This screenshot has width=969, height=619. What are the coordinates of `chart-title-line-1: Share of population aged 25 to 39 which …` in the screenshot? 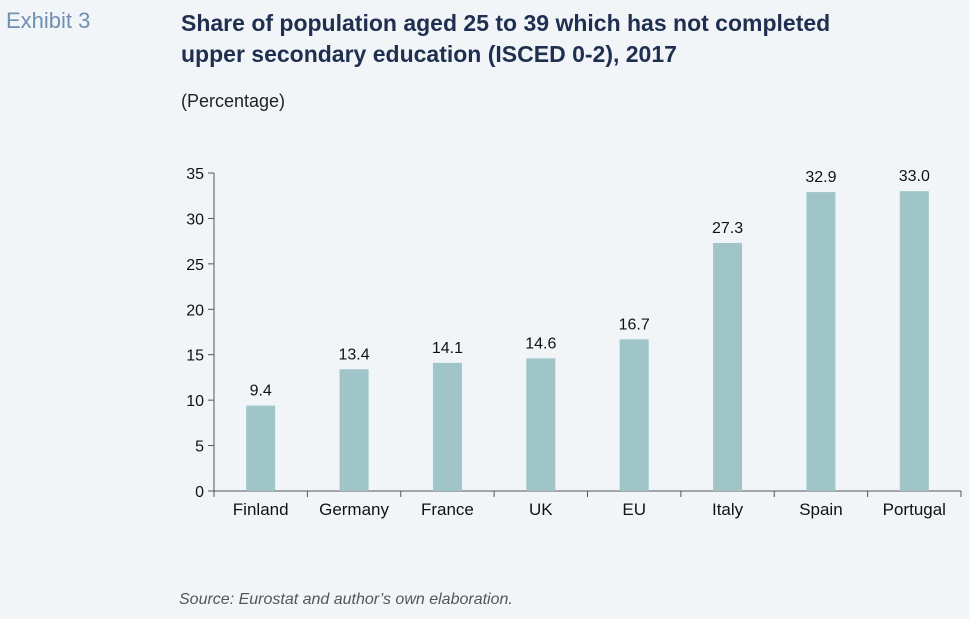 It's located at (506, 23).